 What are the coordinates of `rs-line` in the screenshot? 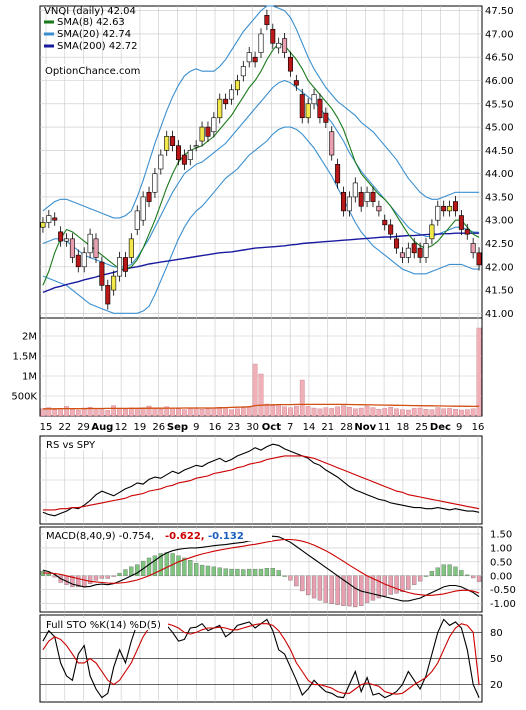 It's located at (261, 480).